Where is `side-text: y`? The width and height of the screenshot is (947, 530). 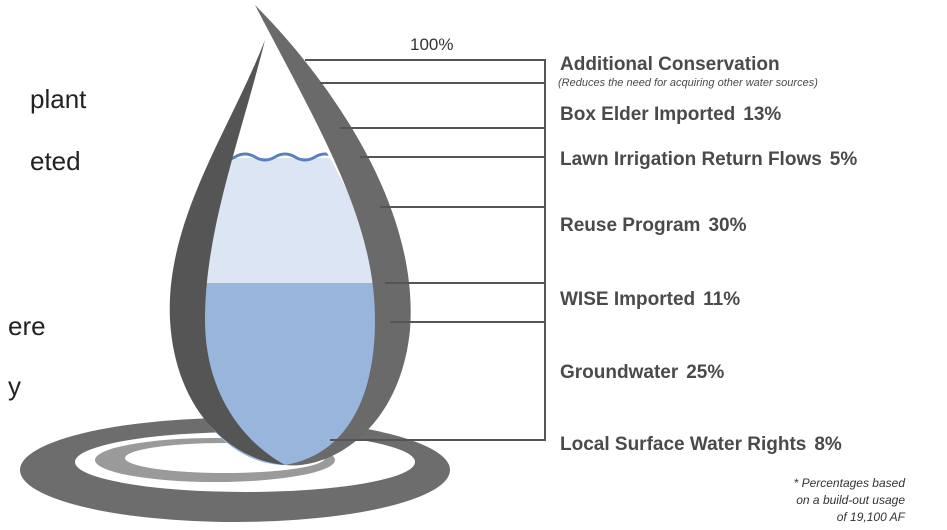 side-text: y is located at coordinates (14, 386).